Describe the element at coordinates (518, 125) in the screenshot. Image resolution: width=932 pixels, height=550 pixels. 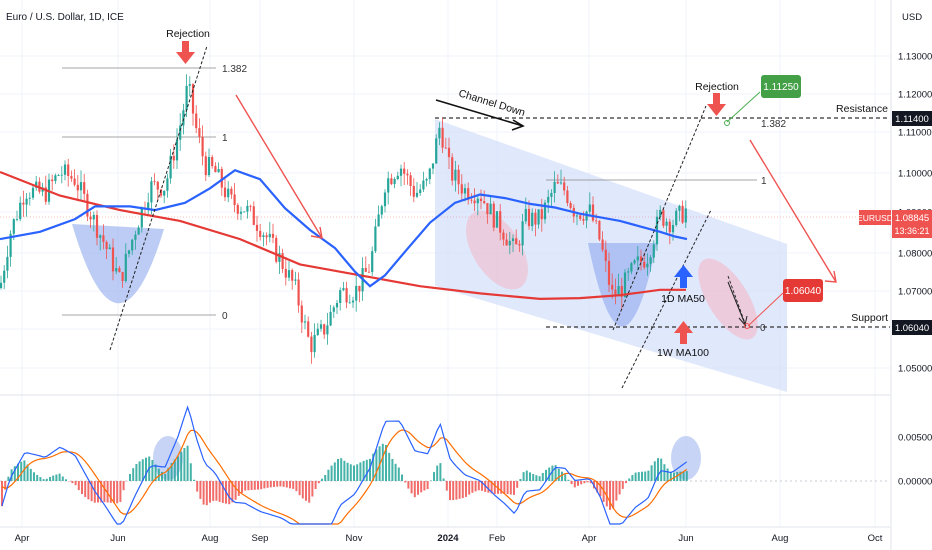
I see `channel-down-arrow-head` at that location.